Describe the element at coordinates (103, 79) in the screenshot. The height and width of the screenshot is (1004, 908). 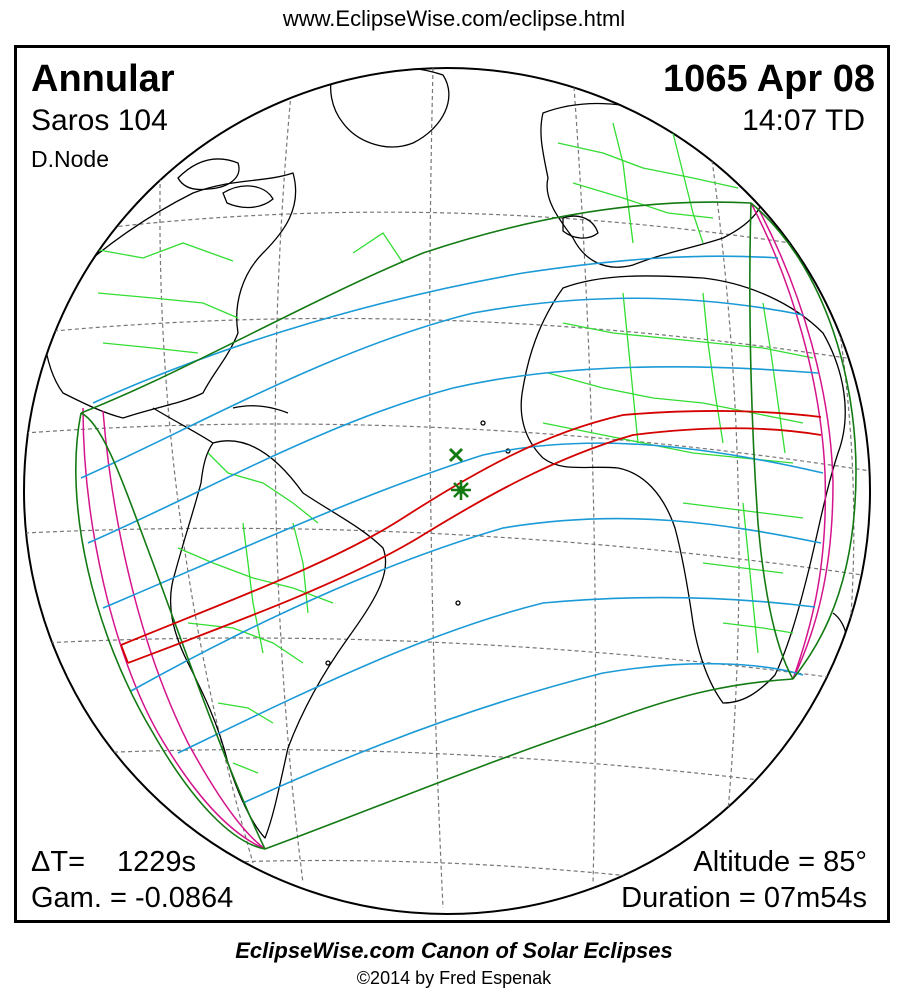
I see `eclipse-type: Annular` at that location.